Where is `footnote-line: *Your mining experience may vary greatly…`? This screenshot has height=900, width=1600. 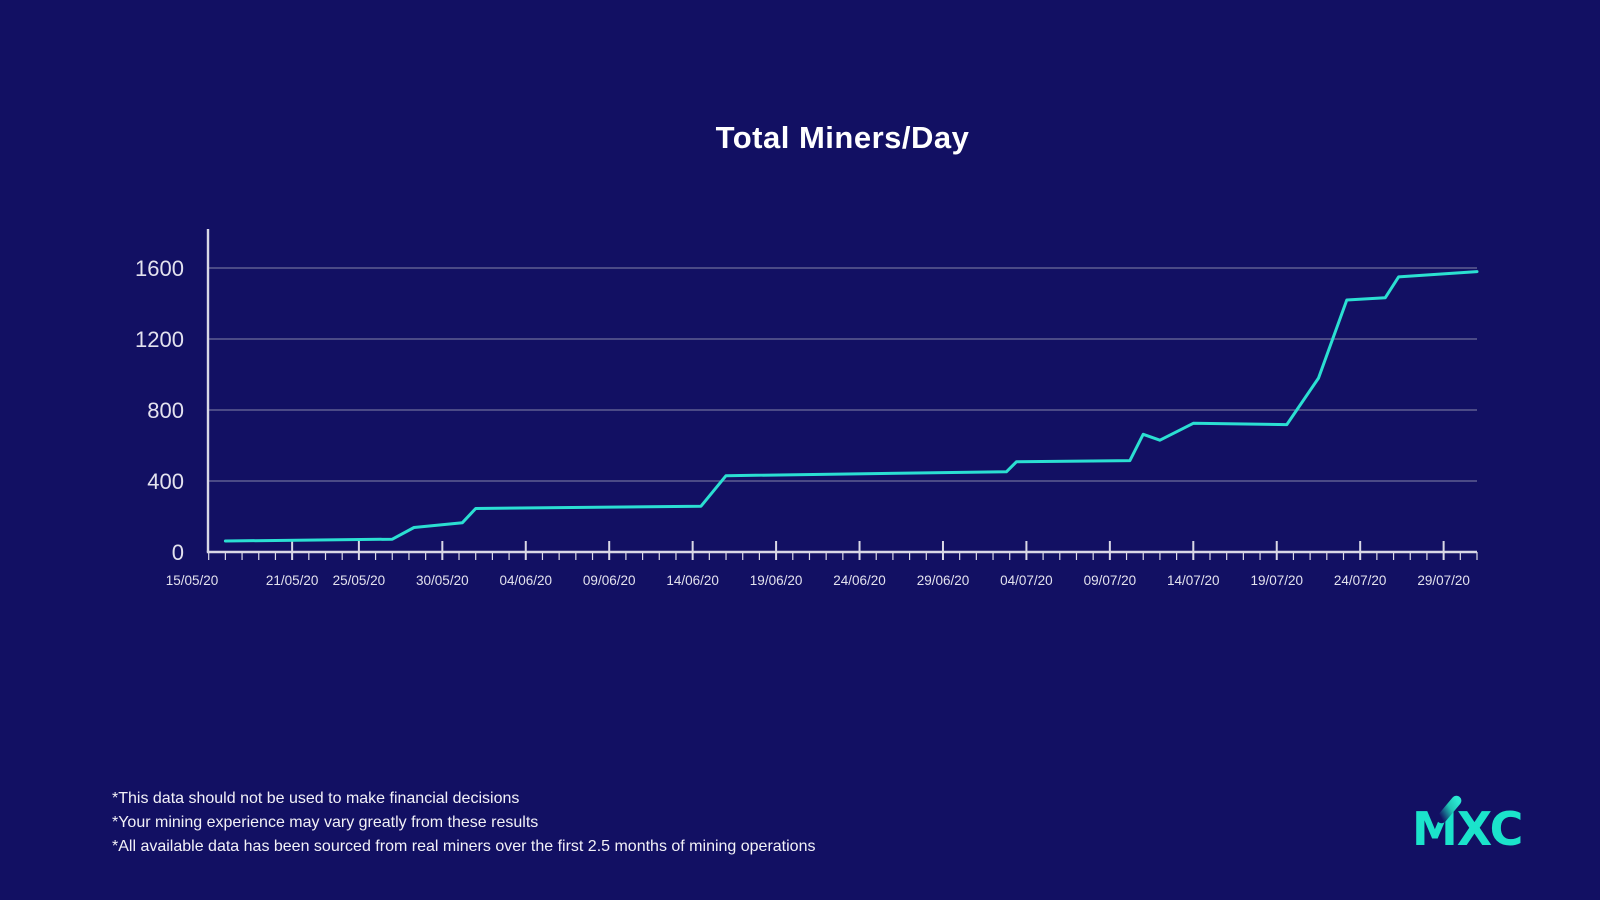
footnote-line: *Your mining experience may vary greatly… is located at coordinates (325, 822).